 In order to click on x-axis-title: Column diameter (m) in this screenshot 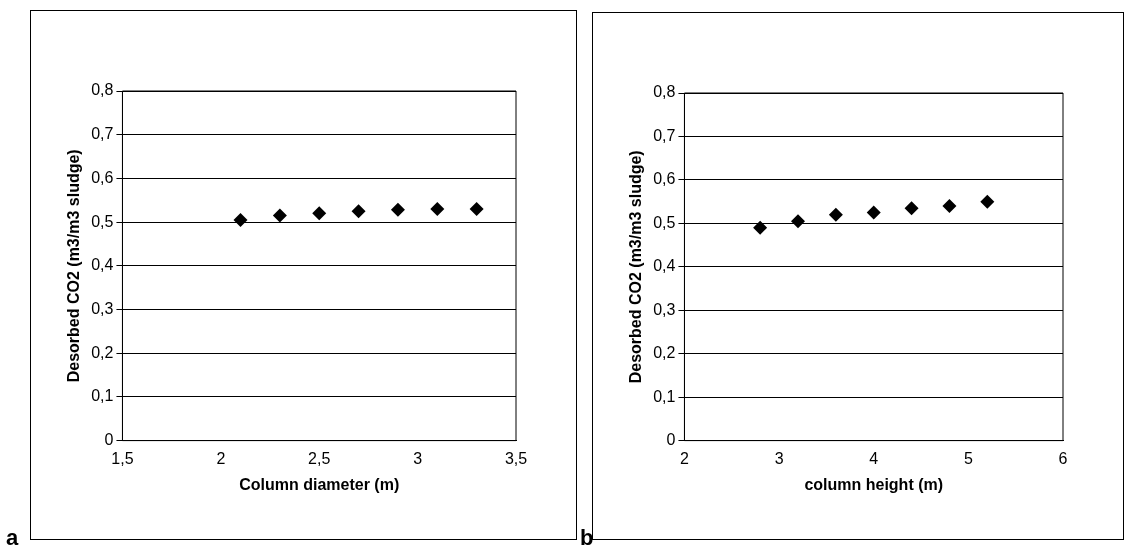, I will do `click(319, 484)`.